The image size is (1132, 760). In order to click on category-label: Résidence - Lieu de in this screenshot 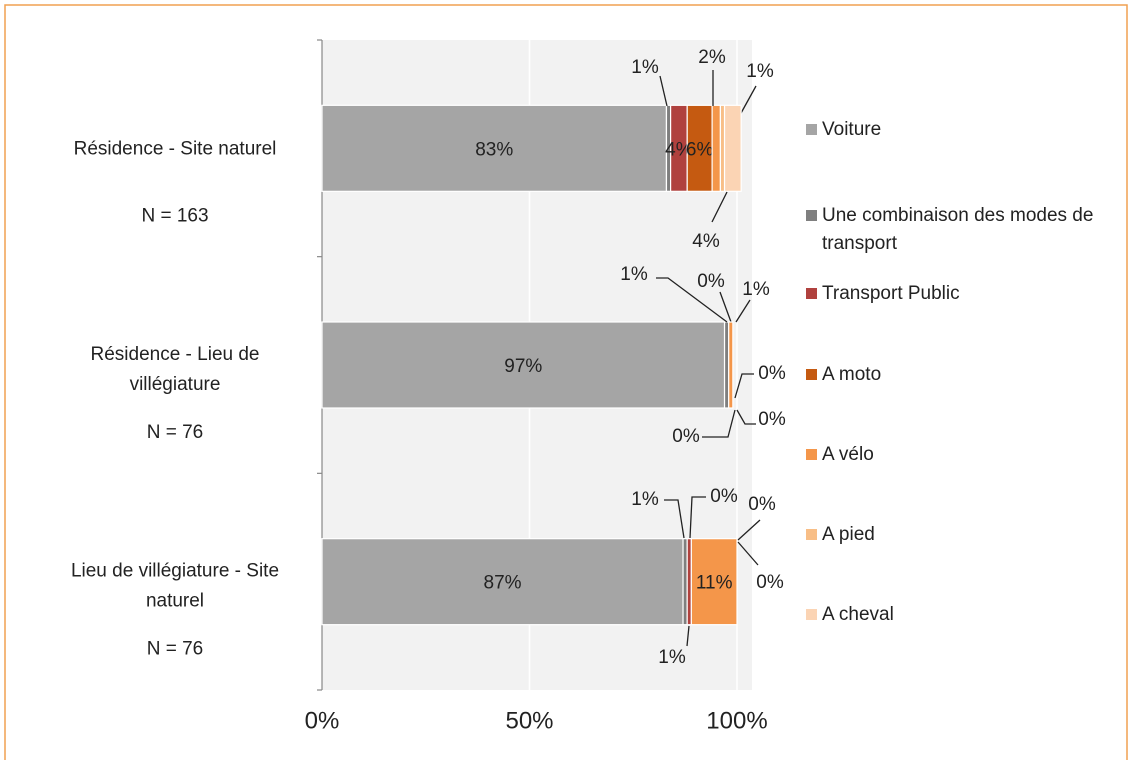, I will do `click(175, 354)`.